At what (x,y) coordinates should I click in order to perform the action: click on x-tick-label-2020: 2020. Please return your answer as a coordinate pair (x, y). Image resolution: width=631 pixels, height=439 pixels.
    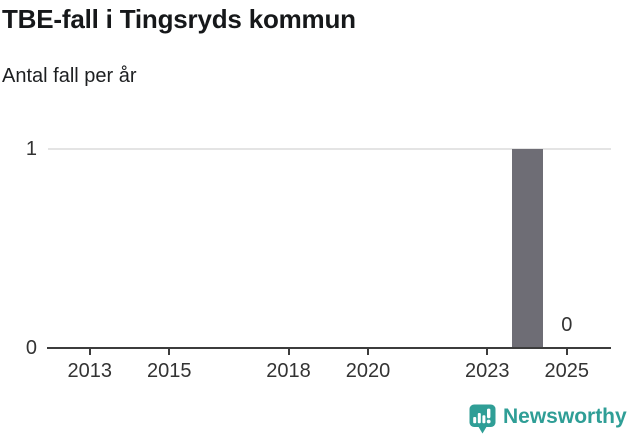
    Looking at the image, I should click on (368, 371).